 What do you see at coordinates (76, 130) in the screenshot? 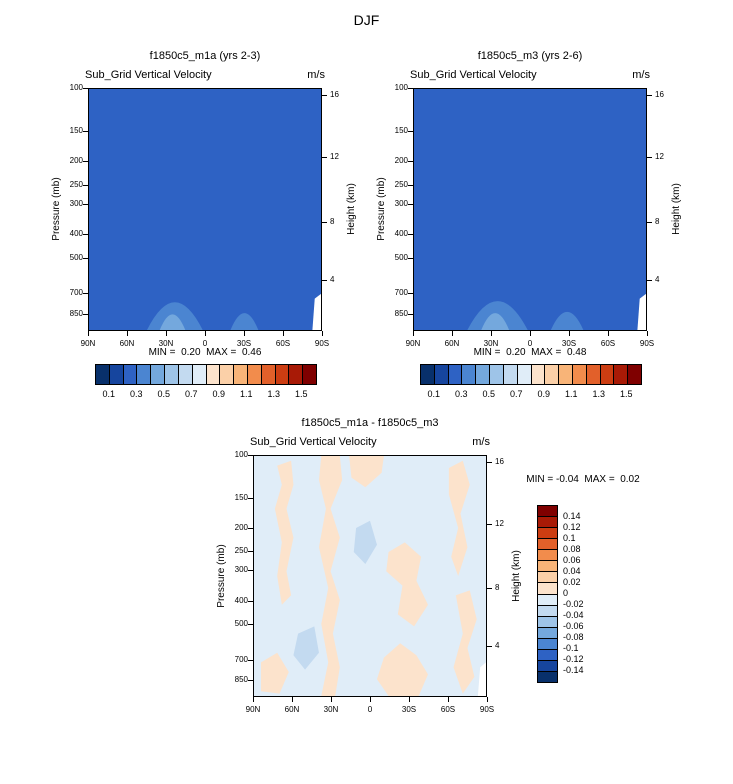
I see `pressure-tick-label: 150` at bounding box center [76, 130].